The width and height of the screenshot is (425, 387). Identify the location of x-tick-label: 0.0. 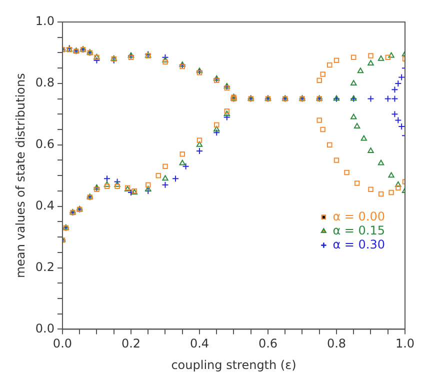
(62, 343).